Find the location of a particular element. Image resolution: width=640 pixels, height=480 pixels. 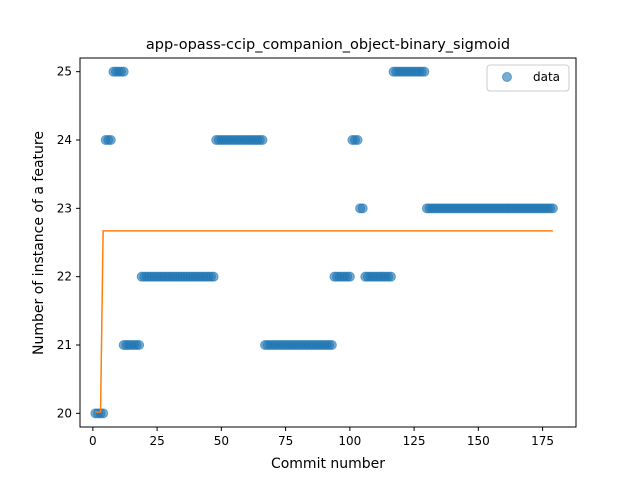

x-tick-label: 0 is located at coordinates (93, 441).